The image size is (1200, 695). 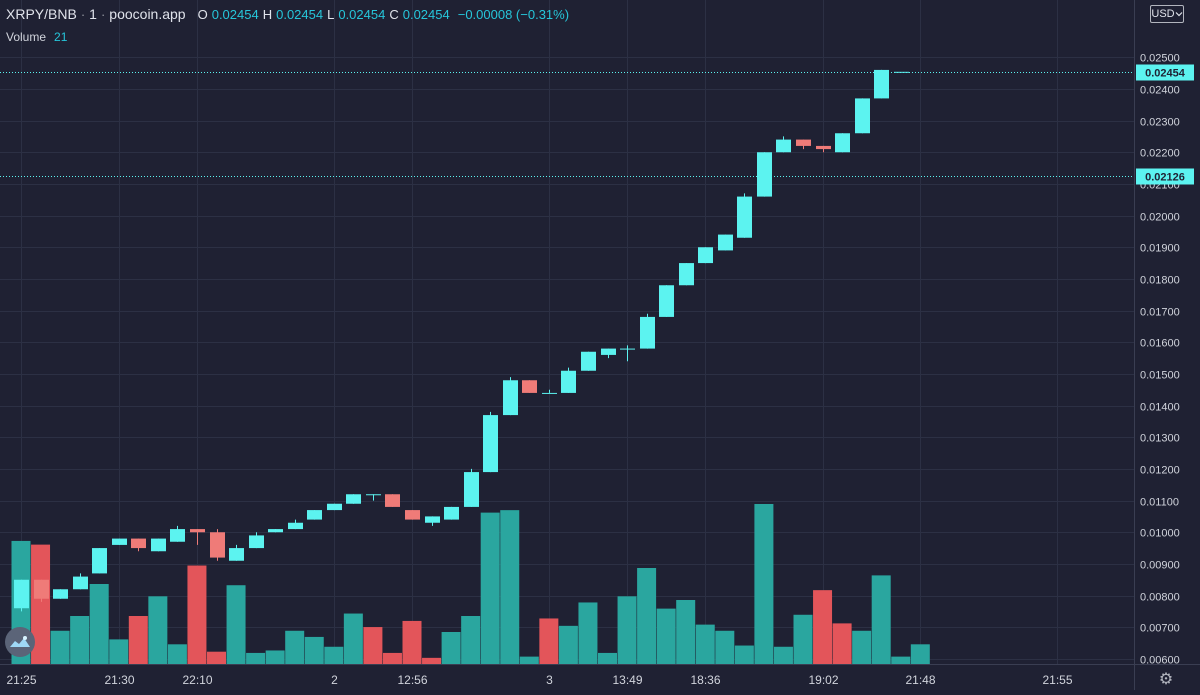 I want to click on mountain-icon, so click(x=20, y=641).